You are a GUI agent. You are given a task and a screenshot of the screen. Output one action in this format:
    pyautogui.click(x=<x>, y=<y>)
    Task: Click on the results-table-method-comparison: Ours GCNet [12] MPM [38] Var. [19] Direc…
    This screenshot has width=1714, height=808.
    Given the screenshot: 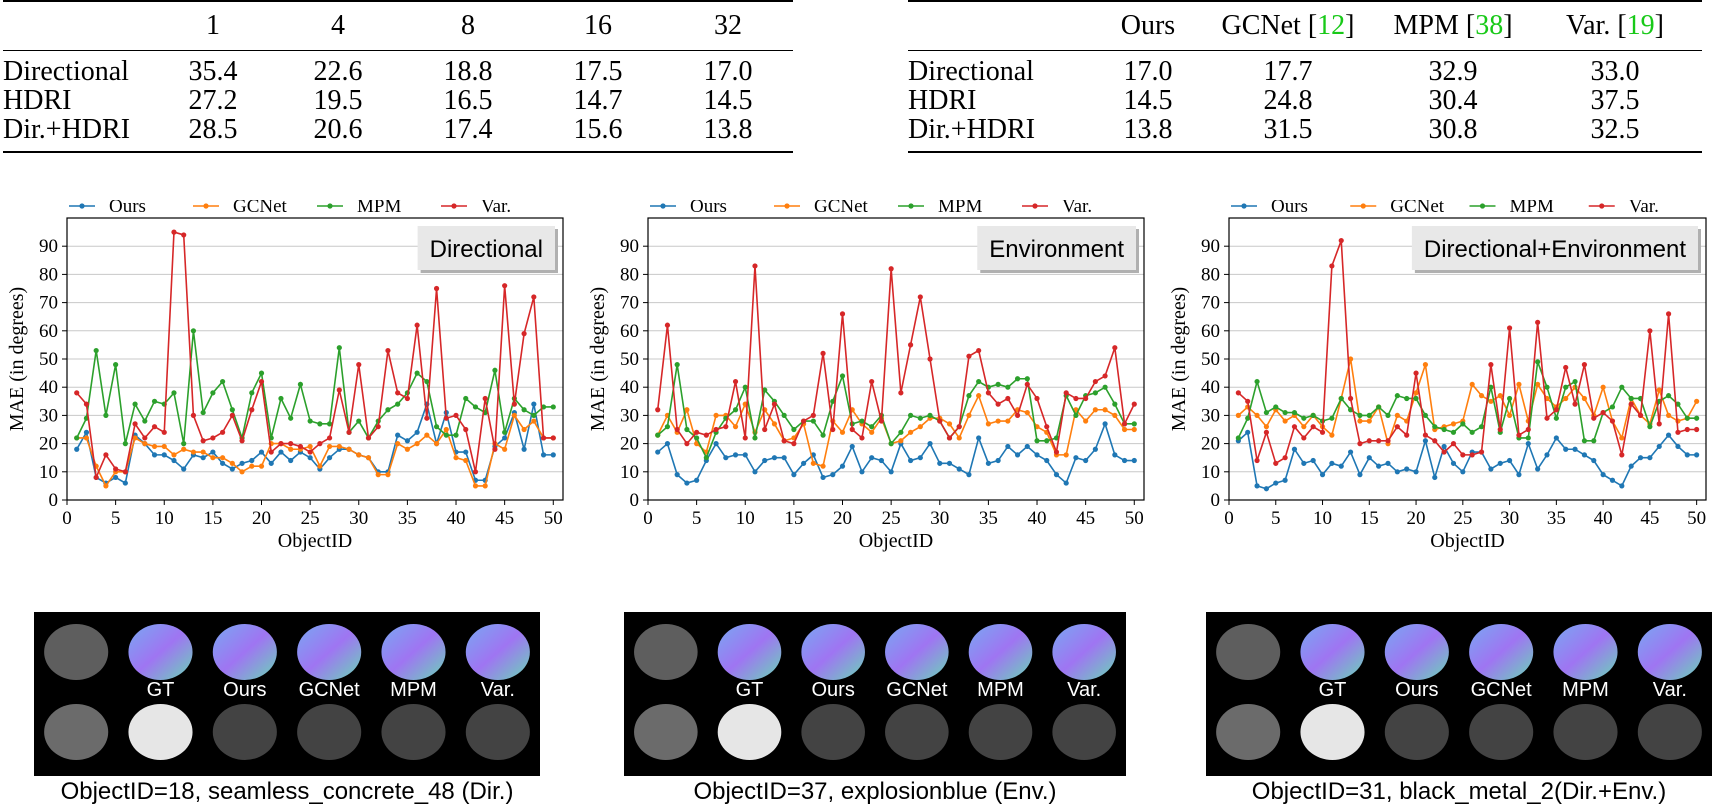 What is the action you would take?
    pyautogui.click(x=1305, y=76)
    